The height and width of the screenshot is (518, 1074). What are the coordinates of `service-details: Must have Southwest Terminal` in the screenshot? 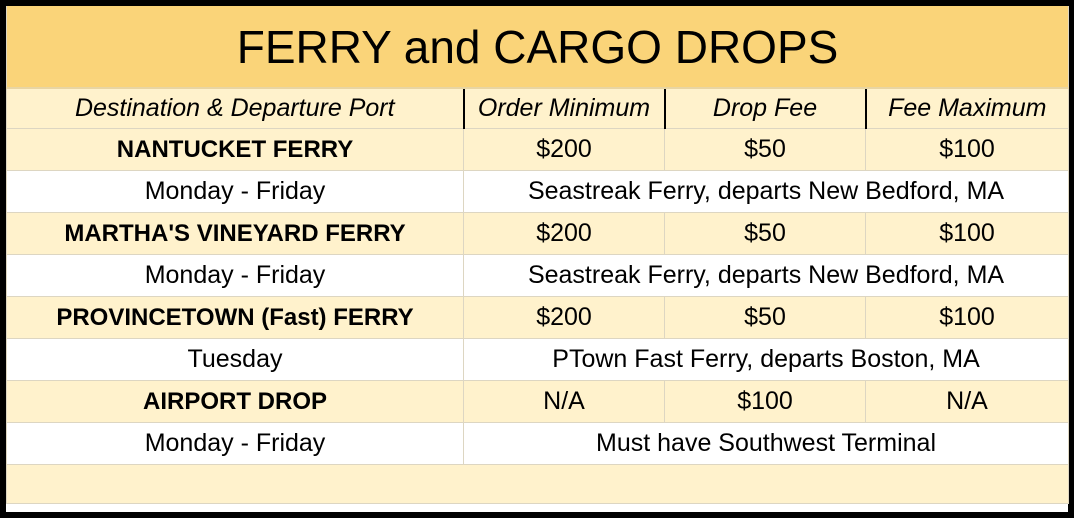 It's located at (766, 443).